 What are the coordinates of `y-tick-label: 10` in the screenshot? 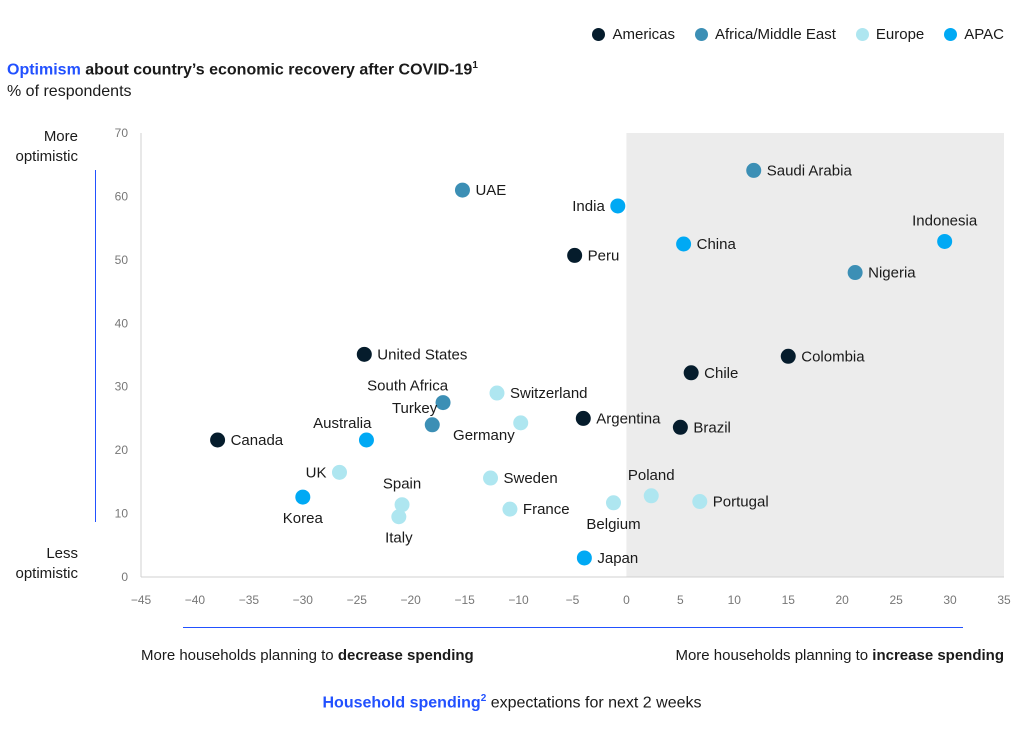 It's located at (122, 514).